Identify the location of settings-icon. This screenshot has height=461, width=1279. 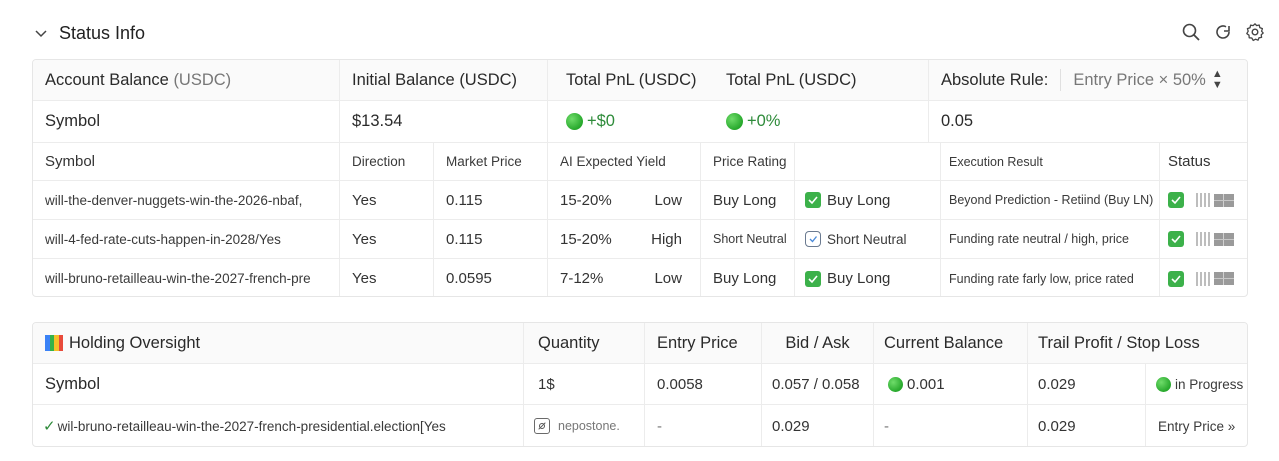
(1255, 32).